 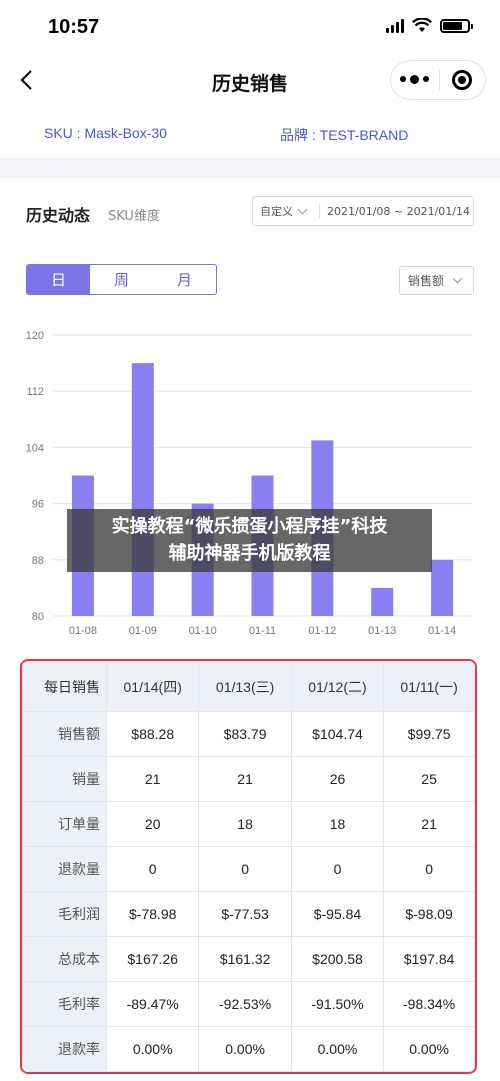 What do you see at coordinates (153, 824) in the screenshot?
I see `table-cell: 20` at bounding box center [153, 824].